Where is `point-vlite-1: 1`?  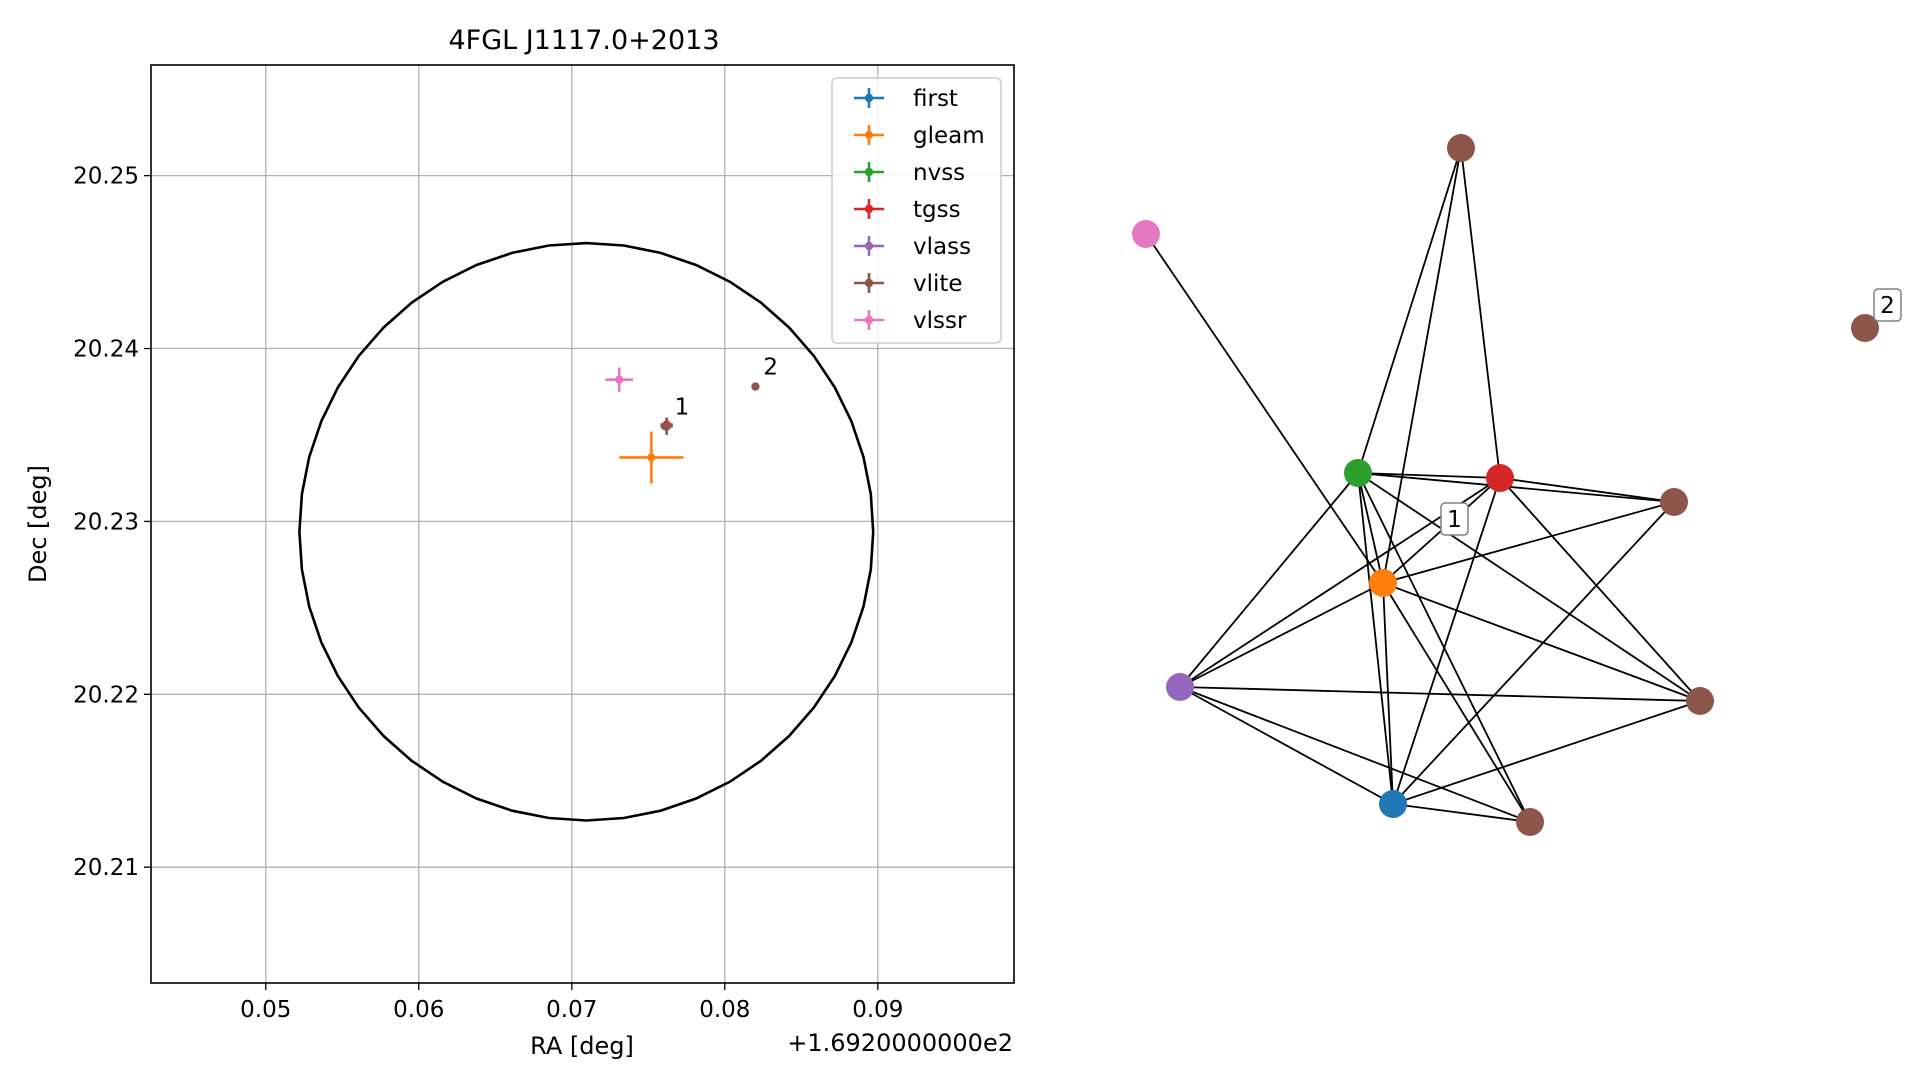
point-vlite-1: 1 is located at coordinates (675, 414).